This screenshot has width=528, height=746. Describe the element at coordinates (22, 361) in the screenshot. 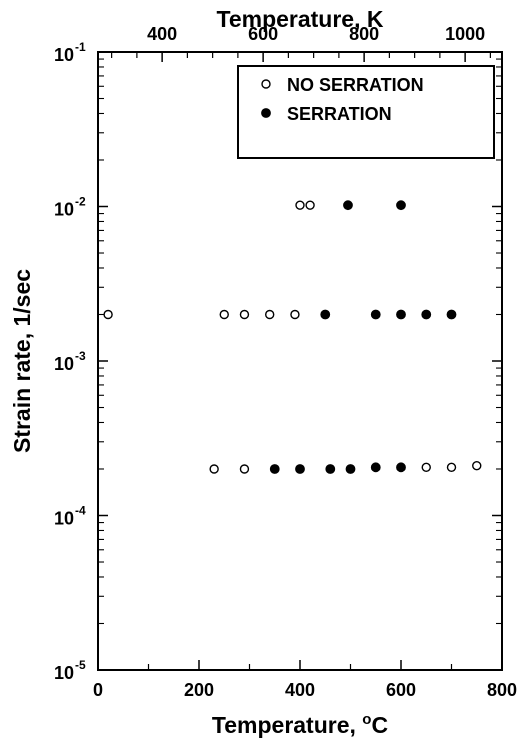

I see `y-axis-label: Strain rate, 1/sec` at that location.